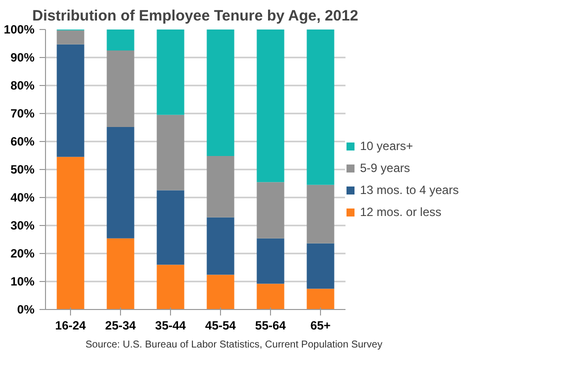 The width and height of the screenshot is (561, 388). I want to click on y-tick-label: 40%, so click(22, 197).